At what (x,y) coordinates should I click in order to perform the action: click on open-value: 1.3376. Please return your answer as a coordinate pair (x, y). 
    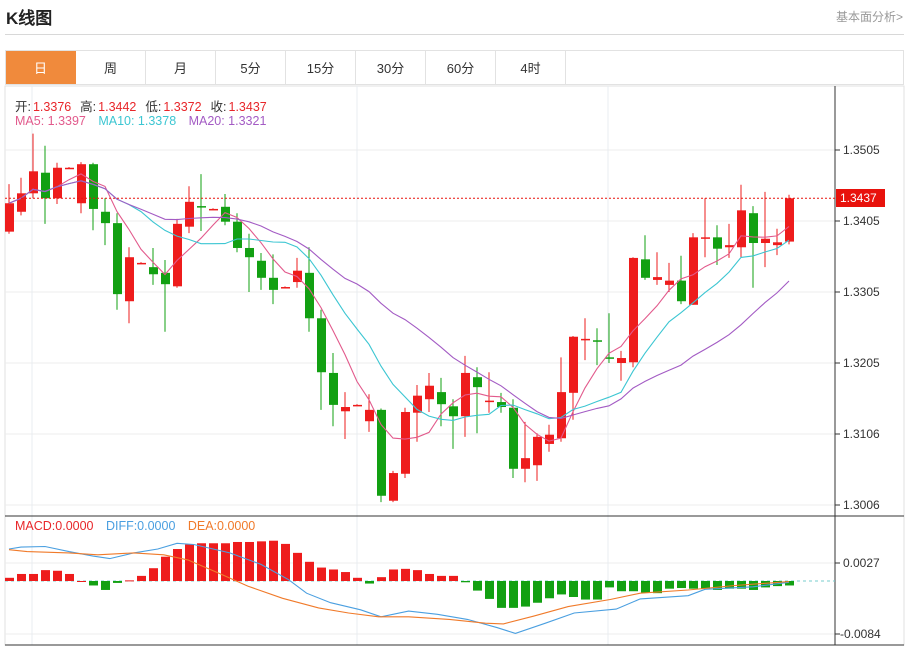
    Looking at the image, I should click on (52, 107).